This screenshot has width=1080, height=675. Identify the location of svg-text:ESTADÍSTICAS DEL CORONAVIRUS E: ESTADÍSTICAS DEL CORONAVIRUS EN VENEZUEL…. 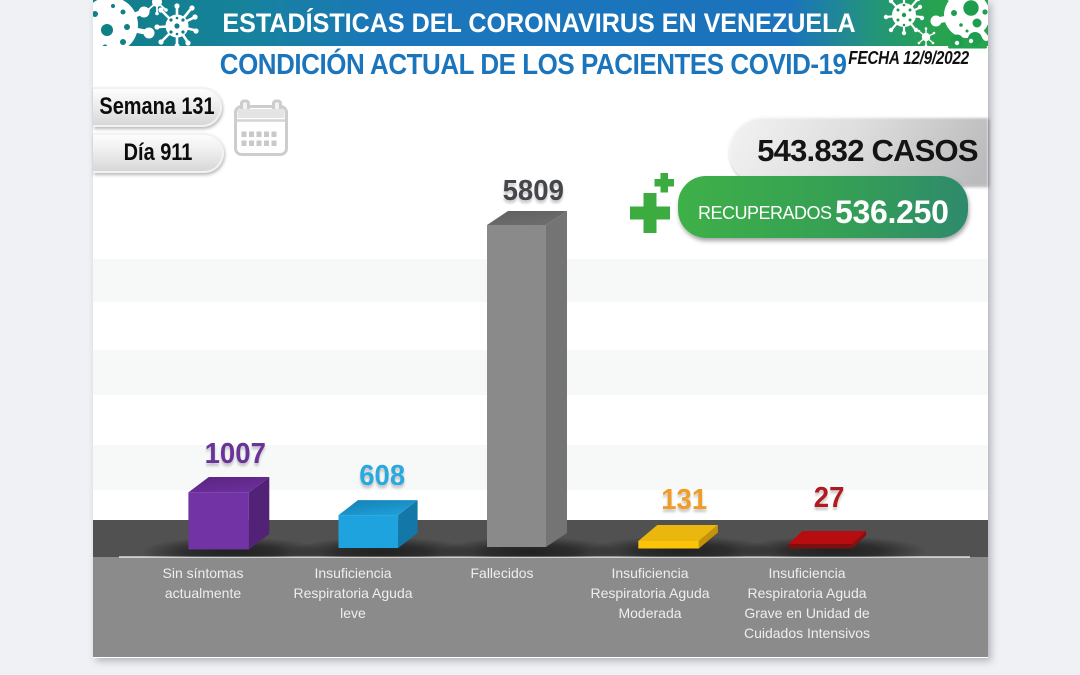
(538, 22).